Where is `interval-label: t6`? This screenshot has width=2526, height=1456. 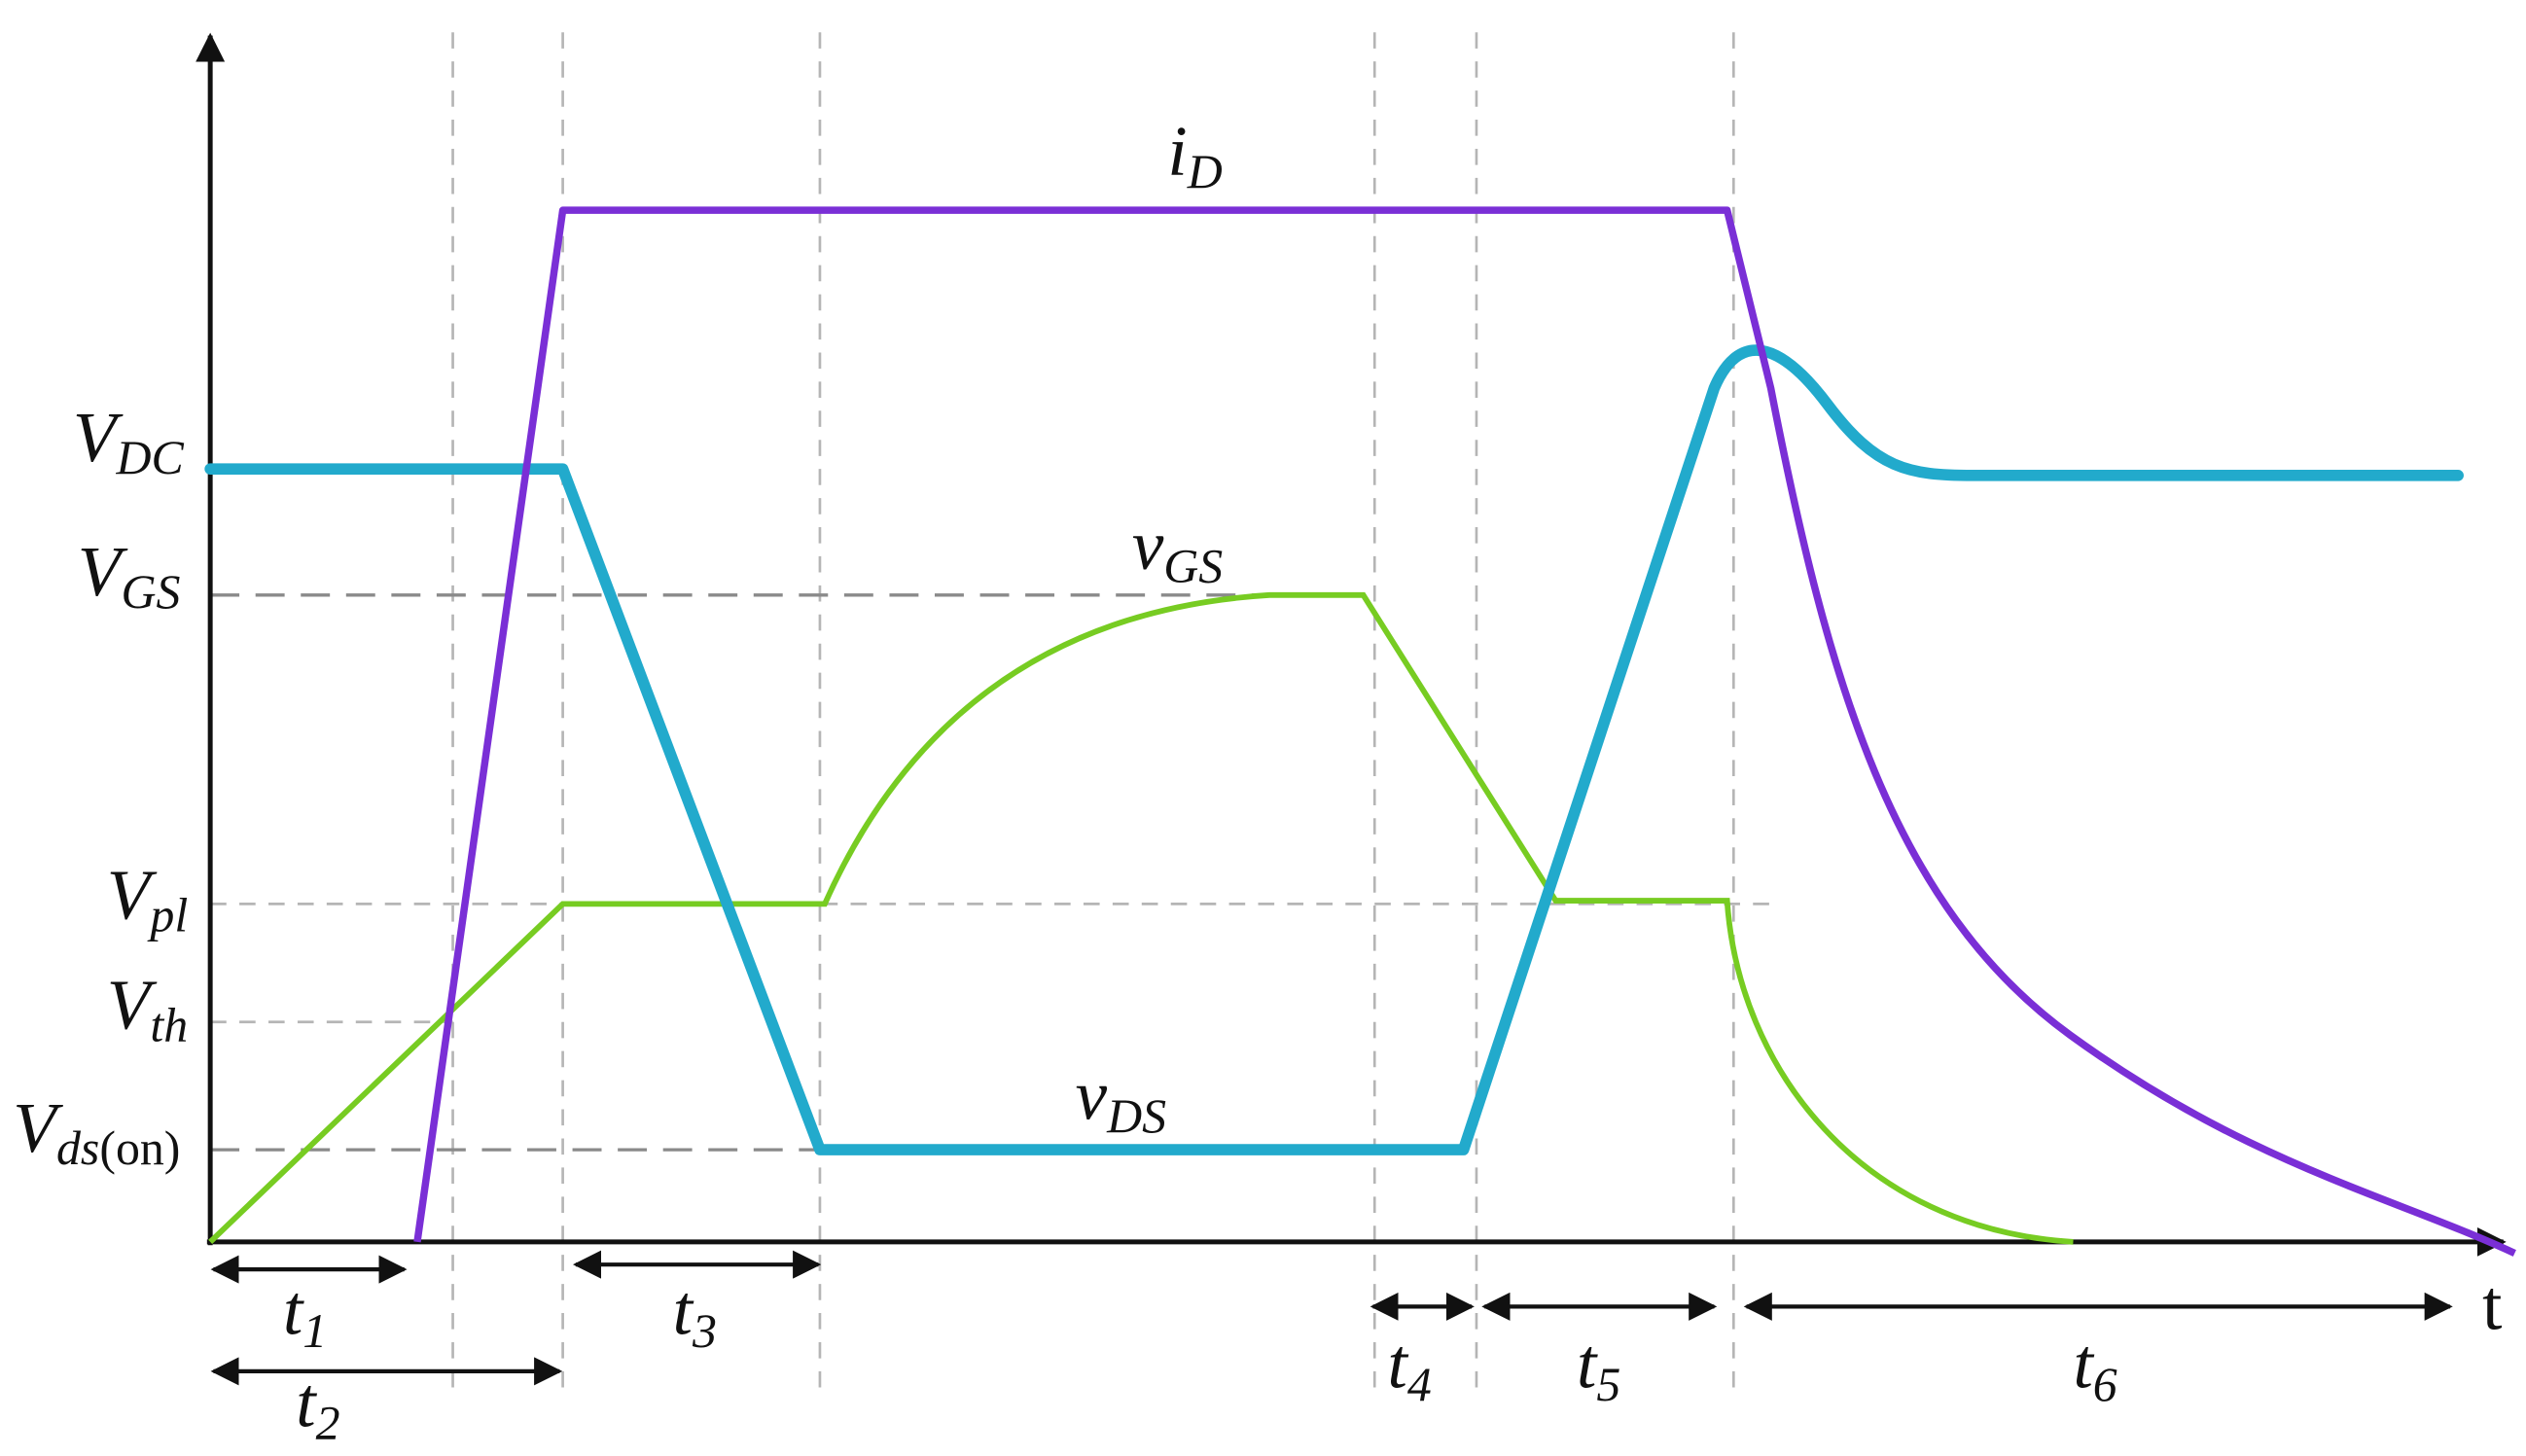 interval-label: t6 is located at coordinates (2095, 1368).